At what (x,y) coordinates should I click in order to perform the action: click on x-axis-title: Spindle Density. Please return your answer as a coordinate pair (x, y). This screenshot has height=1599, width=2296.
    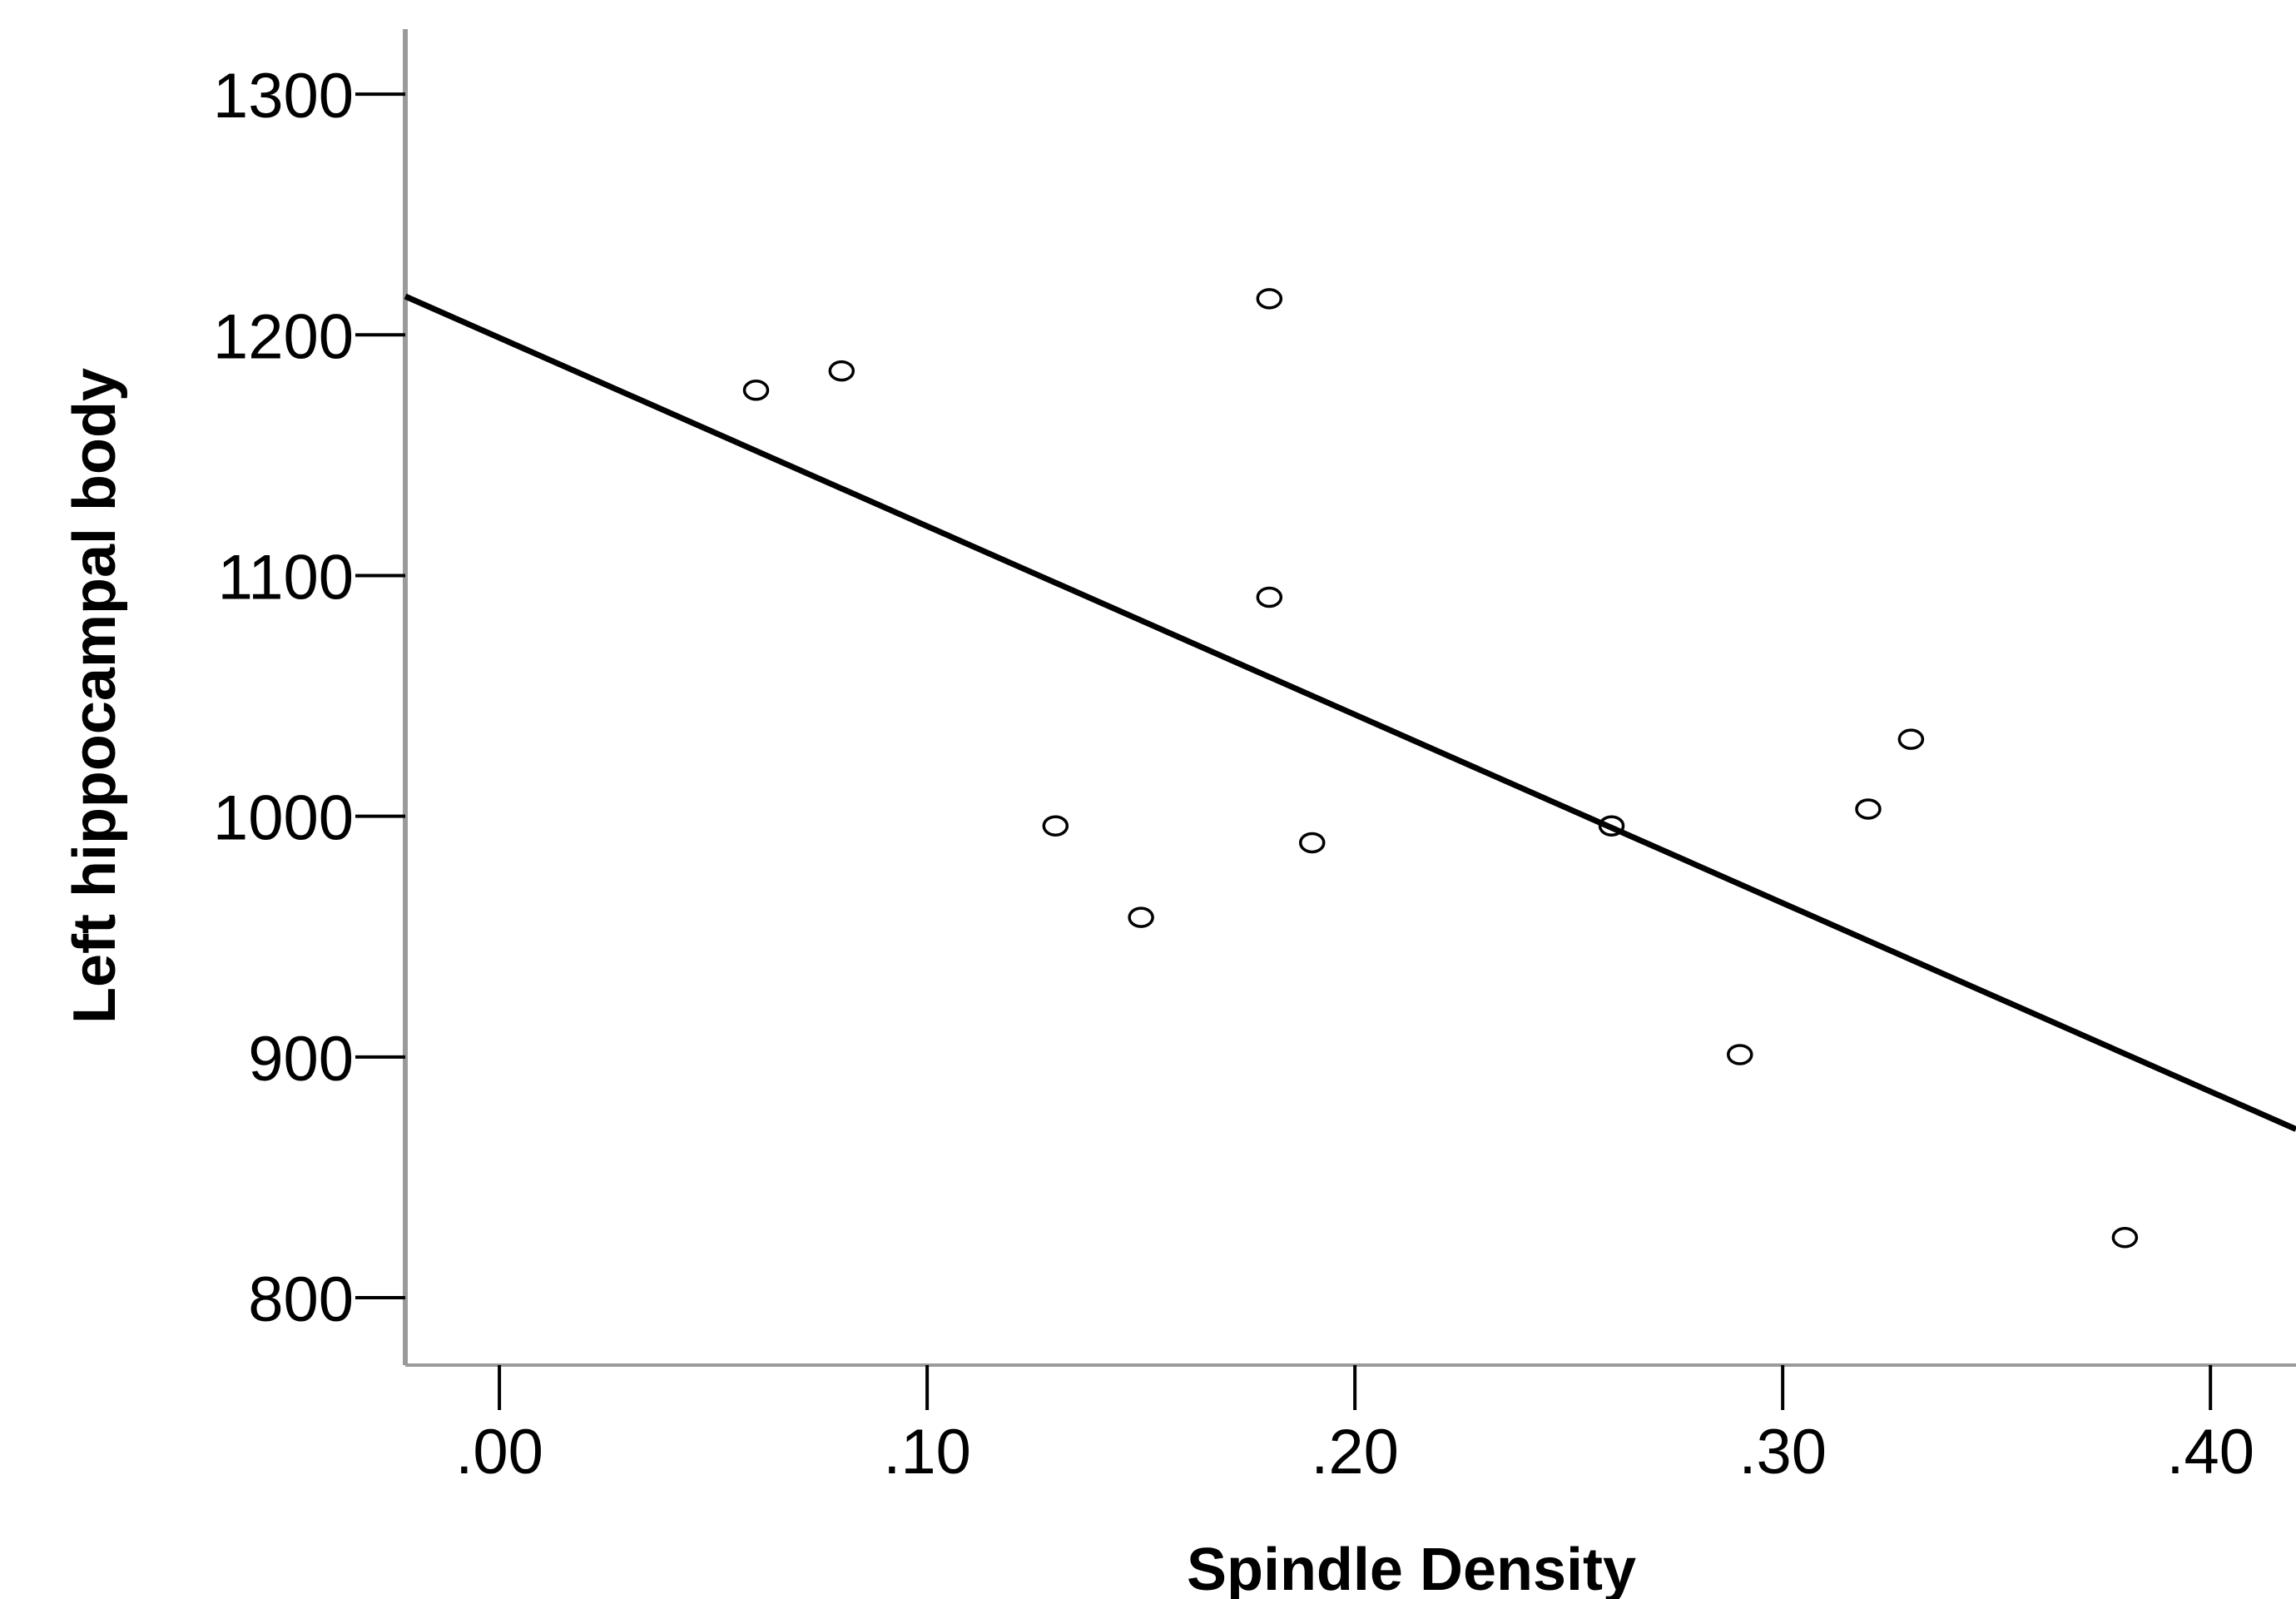
    Looking at the image, I should click on (1411, 1568).